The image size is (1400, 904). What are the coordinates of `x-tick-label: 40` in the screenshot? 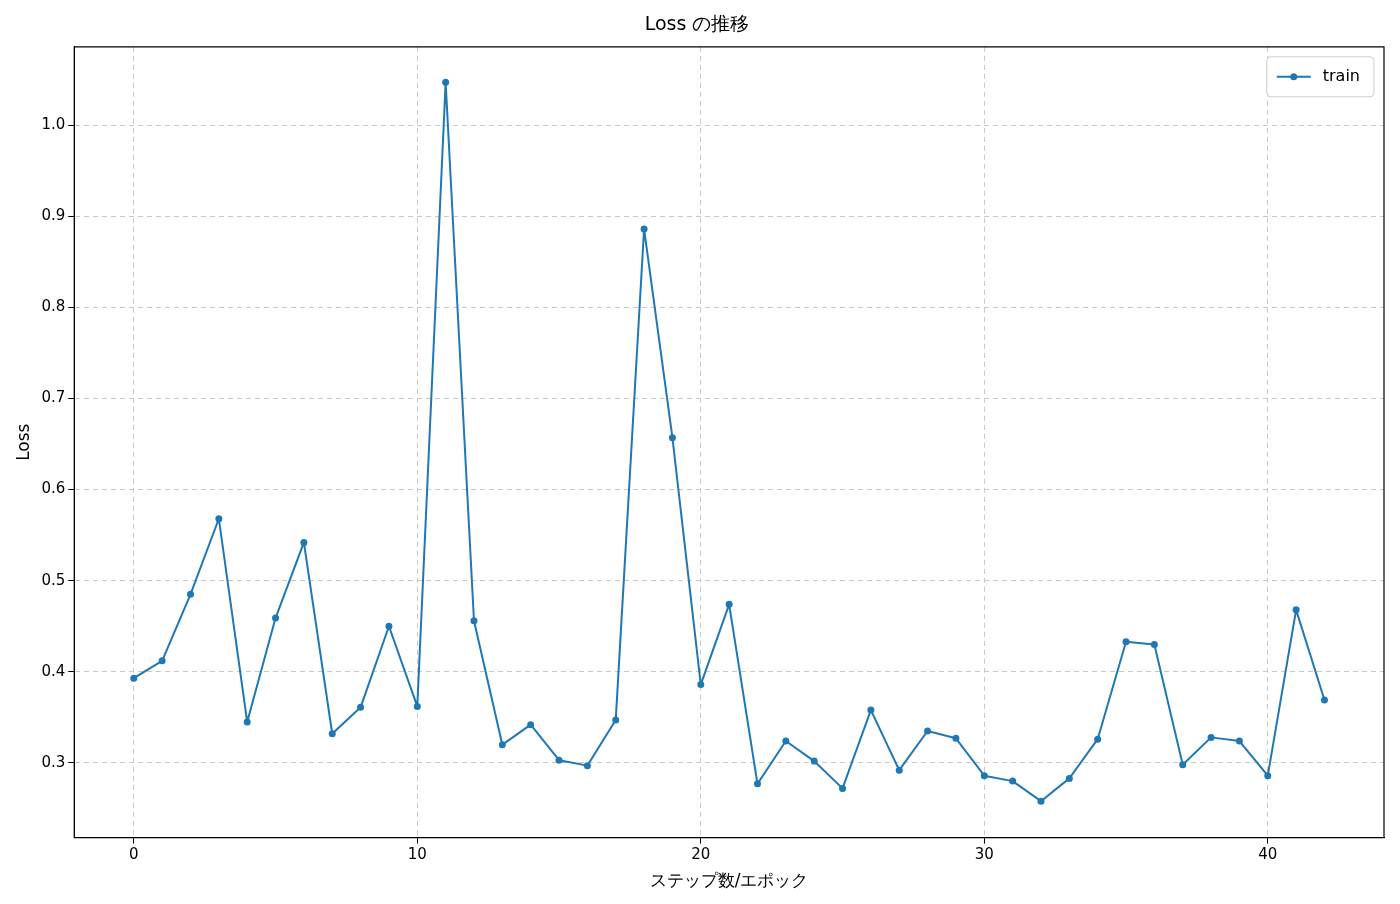 It's located at (1268, 854).